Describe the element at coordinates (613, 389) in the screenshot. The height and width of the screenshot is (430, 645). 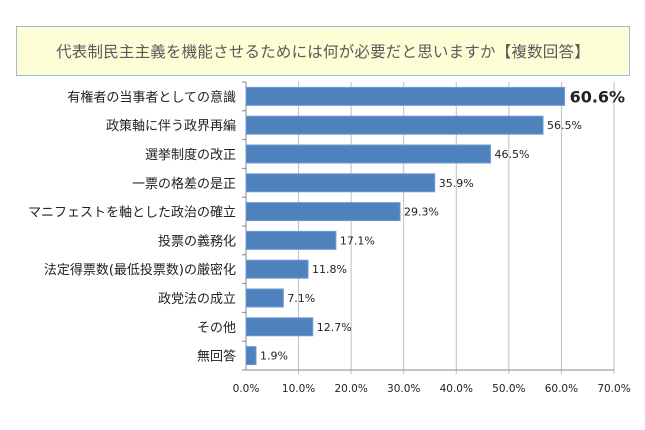
I see `x-tick-label: 70.0%` at that location.